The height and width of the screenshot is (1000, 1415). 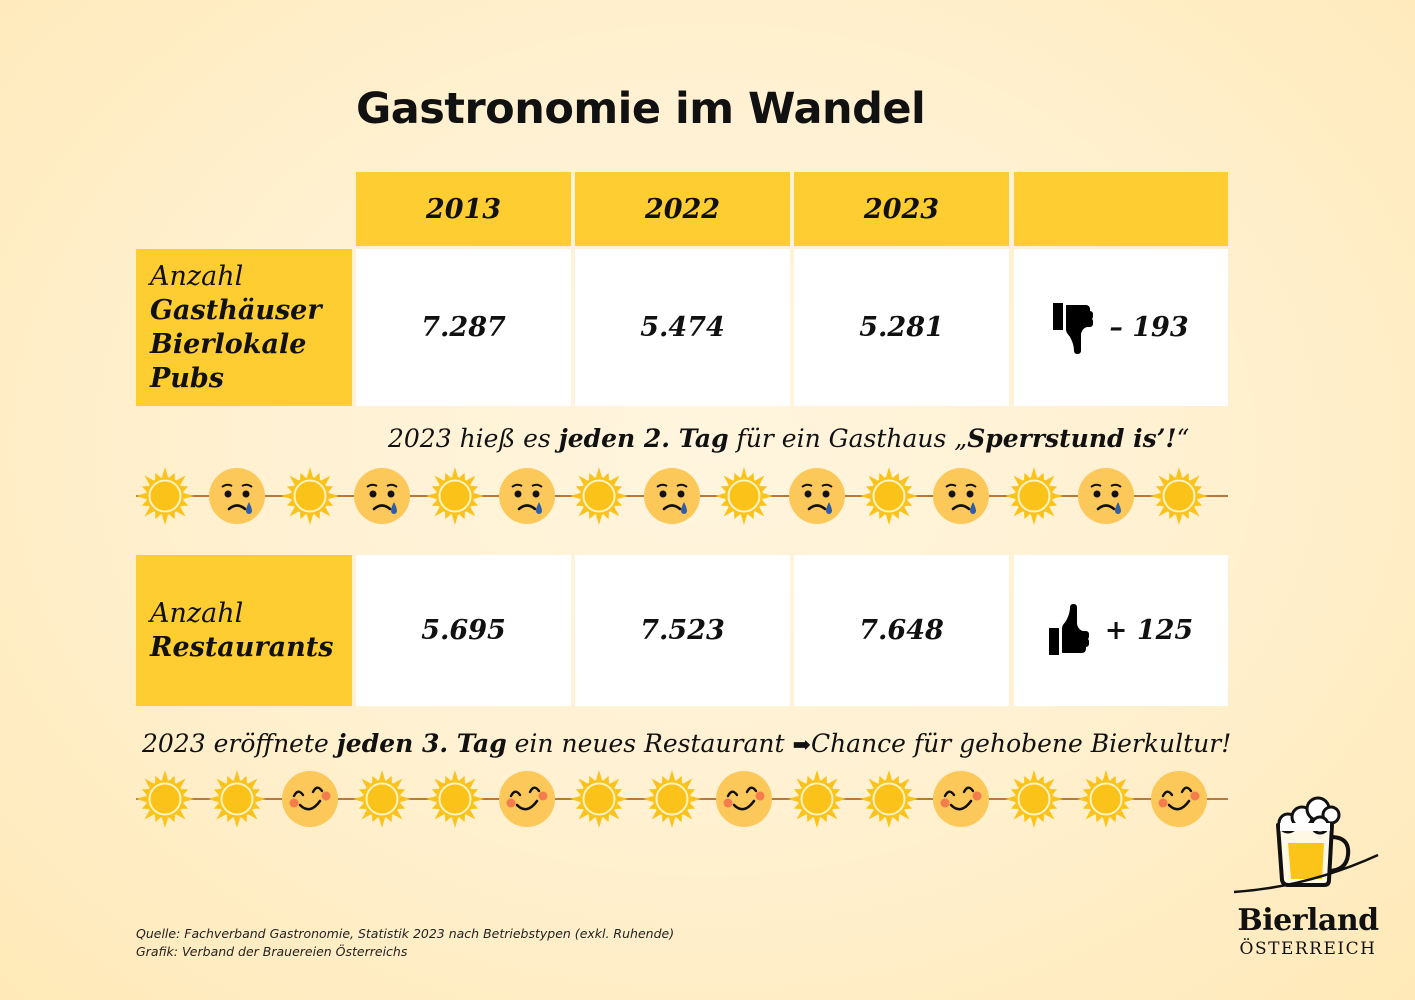 What do you see at coordinates (641, 109) in the screenshot?
I see `page-title: Gastronomie im Wandel` at bounding box center [641, 109].